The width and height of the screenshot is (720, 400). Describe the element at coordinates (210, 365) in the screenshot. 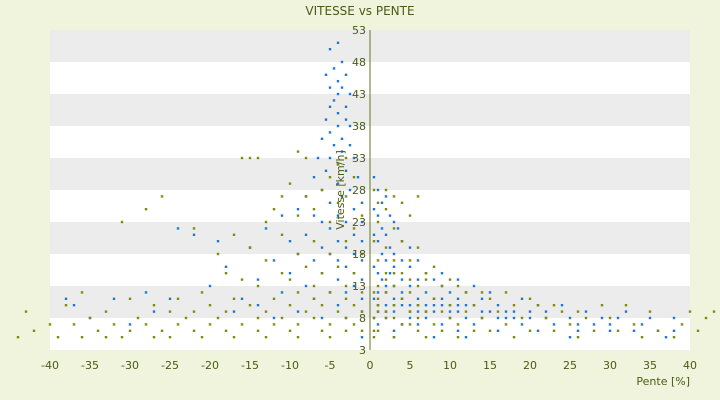

I see `x-tick-label: -20` at that location.